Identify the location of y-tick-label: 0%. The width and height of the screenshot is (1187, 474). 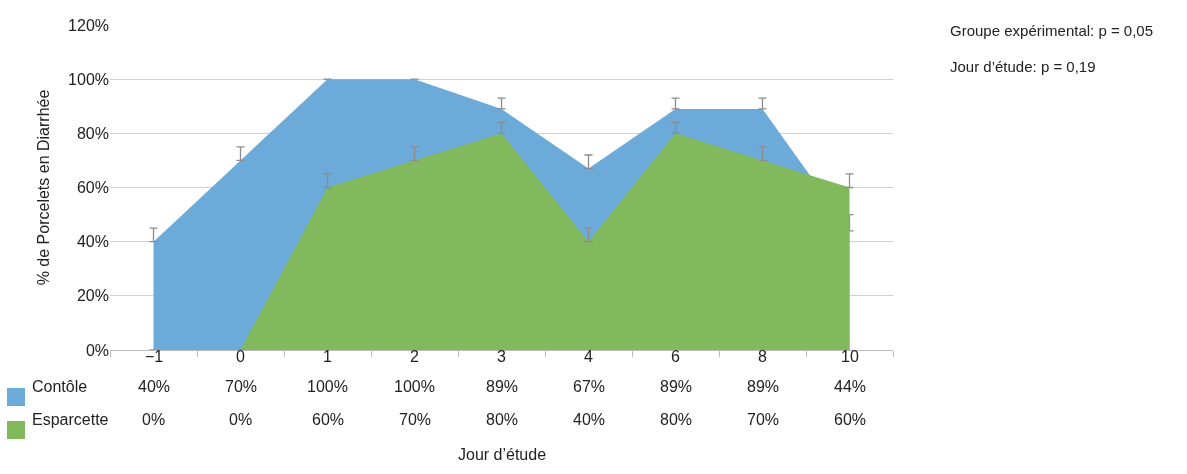
(97, 350).